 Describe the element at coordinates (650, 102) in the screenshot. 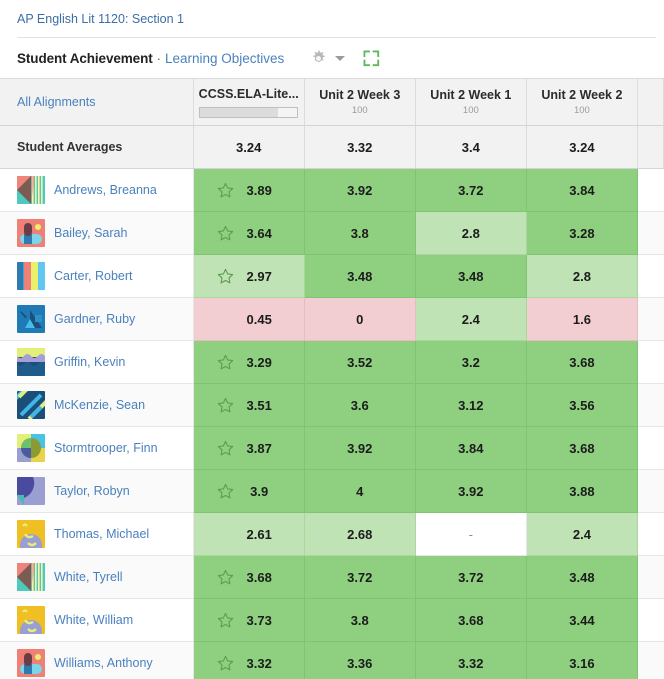

I see `column-header-overflow` at that location.